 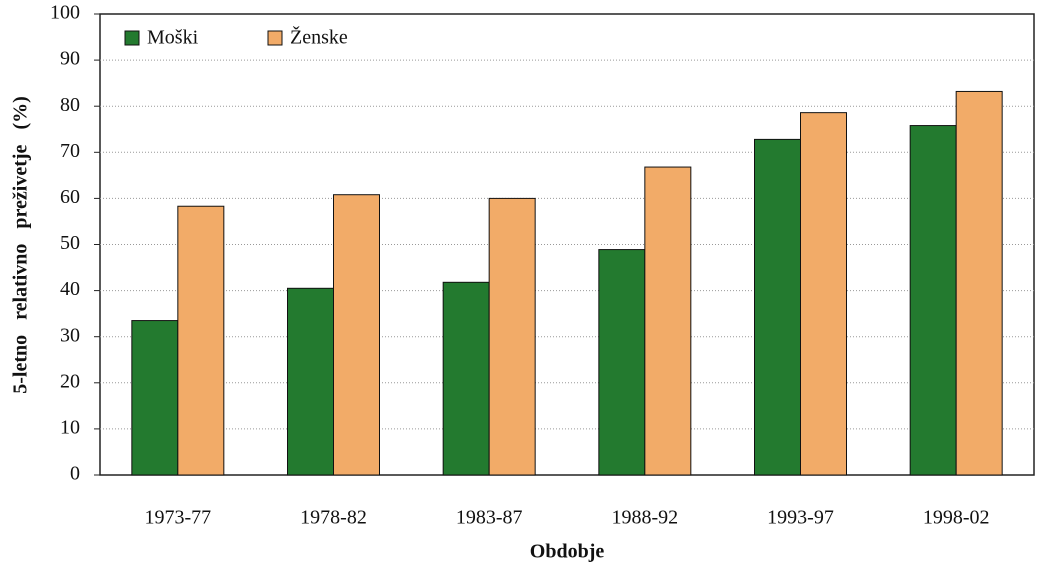 What do you see at coordinates (956, 518) in the screenshot?
I see `x-tick-label: 1998-02` at bounding box center [956, 518].